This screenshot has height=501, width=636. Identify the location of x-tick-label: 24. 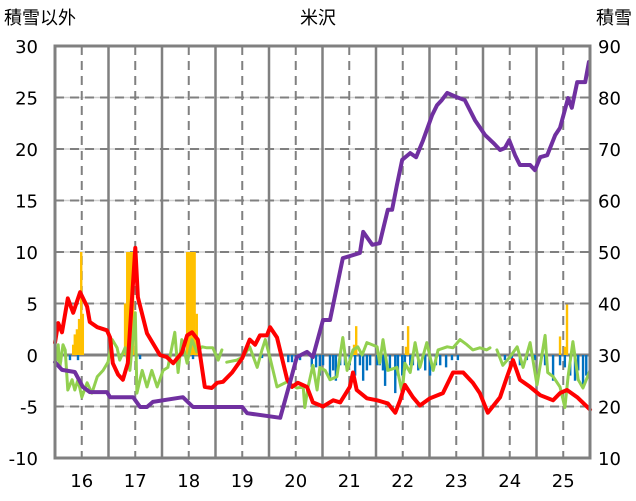
(509, 481).